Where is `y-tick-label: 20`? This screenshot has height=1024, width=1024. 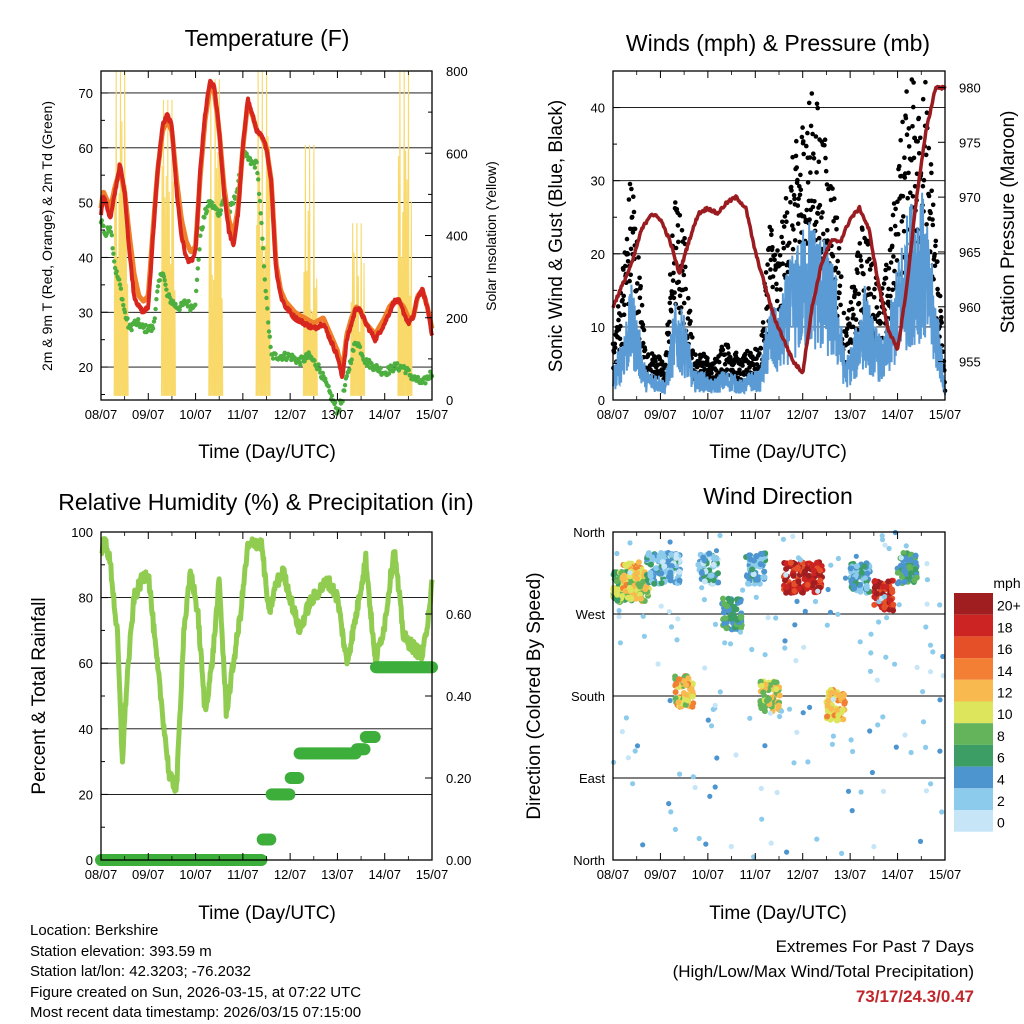
y-tick-label: 20 is located at coordinates (86, 367).